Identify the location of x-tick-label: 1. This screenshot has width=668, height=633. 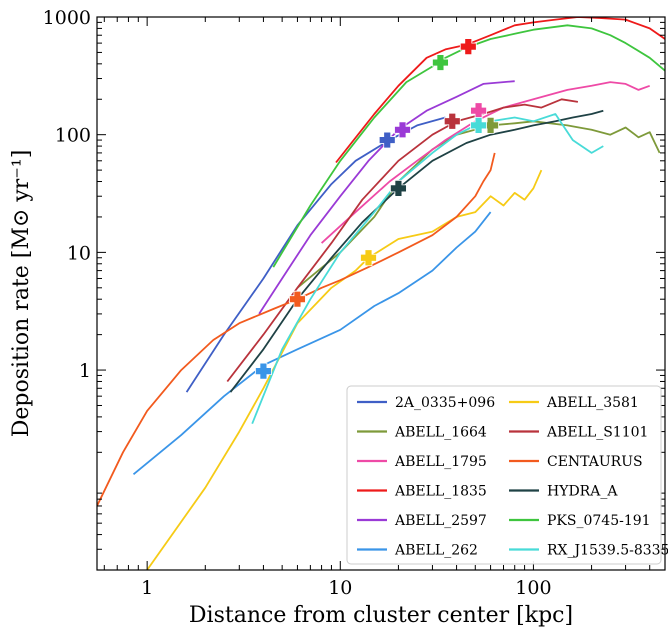
(147, 588).